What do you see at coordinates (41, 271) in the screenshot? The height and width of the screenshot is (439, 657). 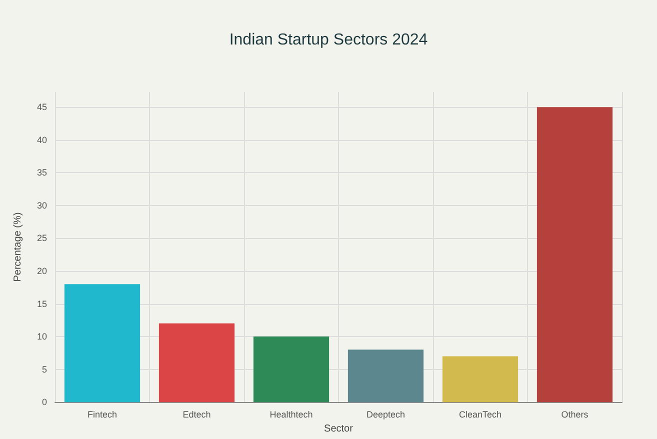 I see `y-tick-label: 20` at bounding box center [41, 271].